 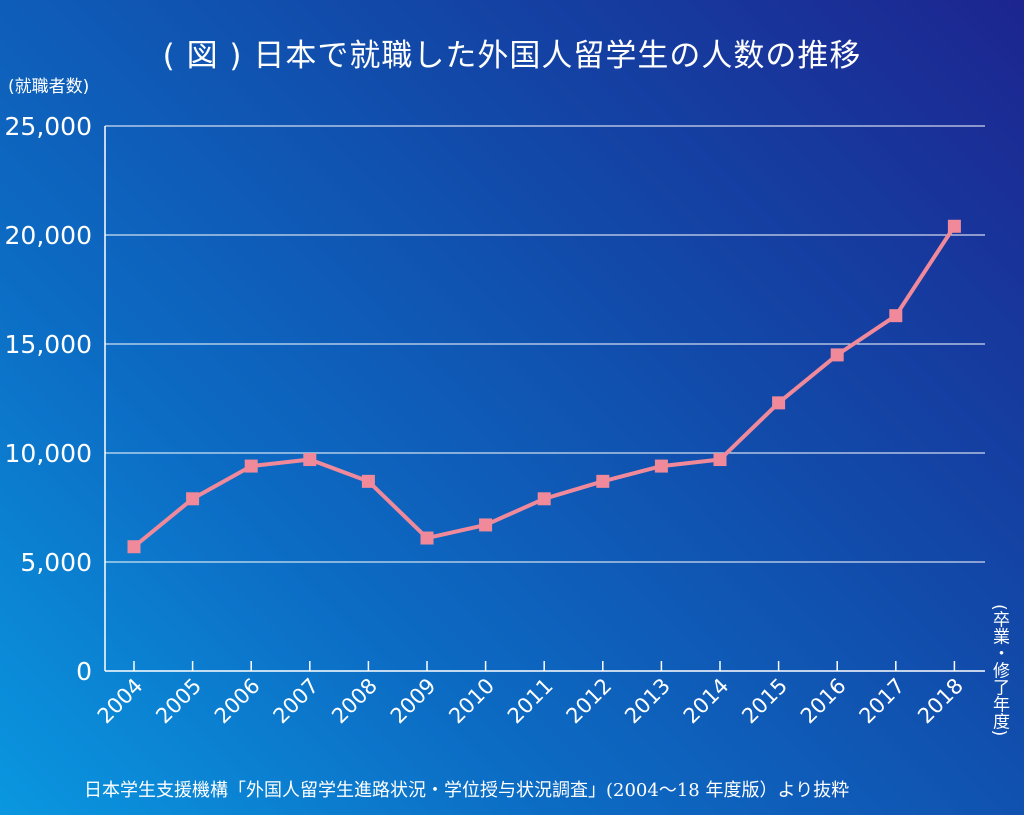 I want to click on y-tick-label: 20,000, so click(x=48, y=235).